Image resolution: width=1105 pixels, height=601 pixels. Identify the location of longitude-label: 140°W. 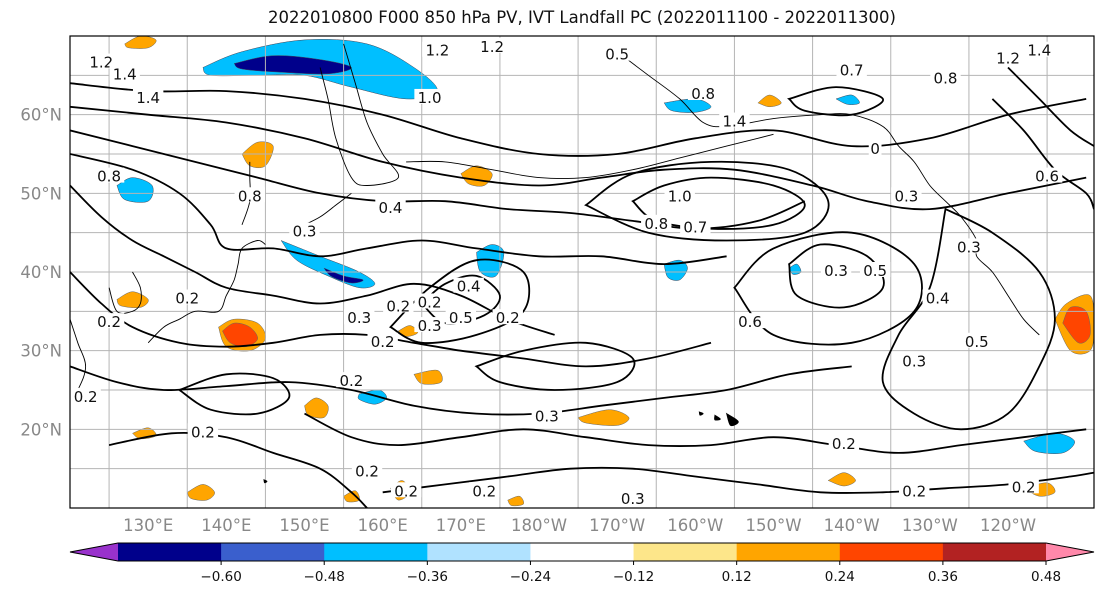
(852, 525).